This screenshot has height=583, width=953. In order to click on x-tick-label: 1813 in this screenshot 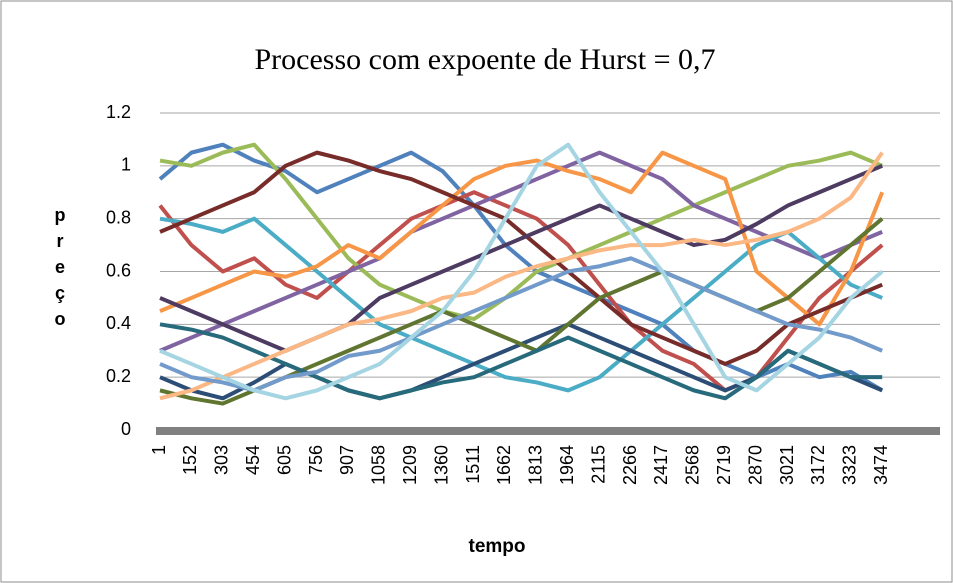, I will do `click(536, 465)`.